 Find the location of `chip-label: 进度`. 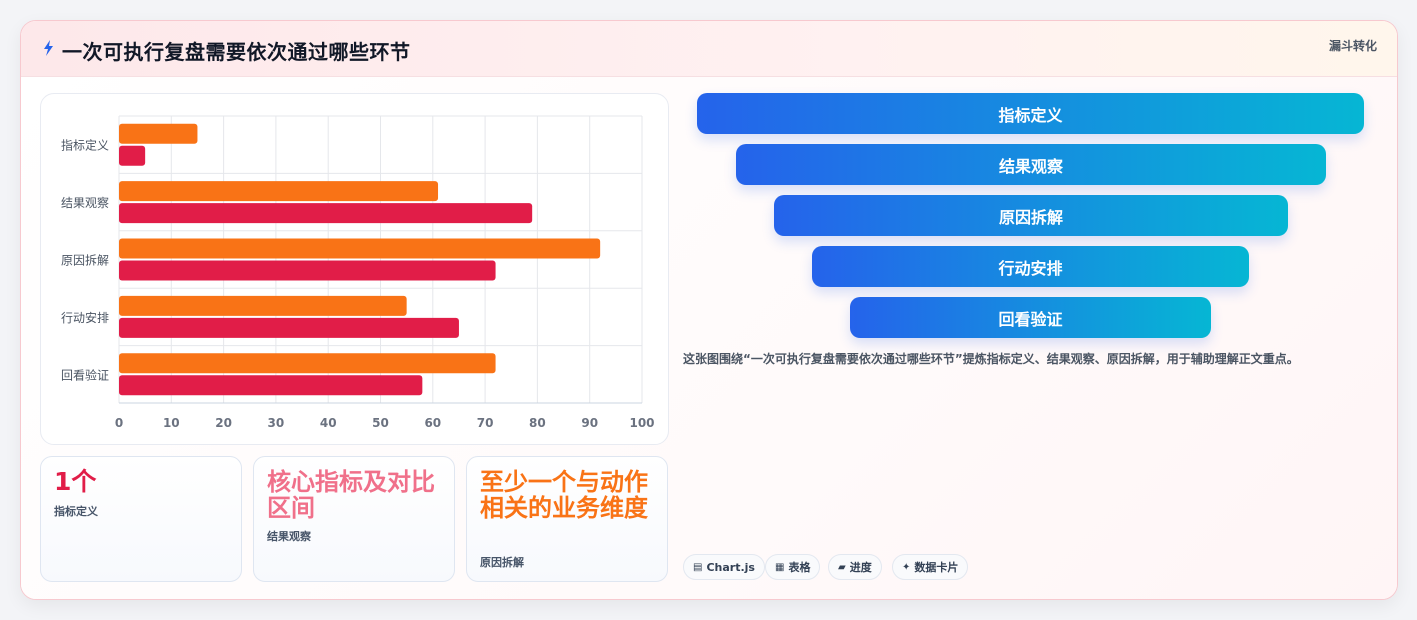

chip-label: 进度 is located at coordinates (860, 567).